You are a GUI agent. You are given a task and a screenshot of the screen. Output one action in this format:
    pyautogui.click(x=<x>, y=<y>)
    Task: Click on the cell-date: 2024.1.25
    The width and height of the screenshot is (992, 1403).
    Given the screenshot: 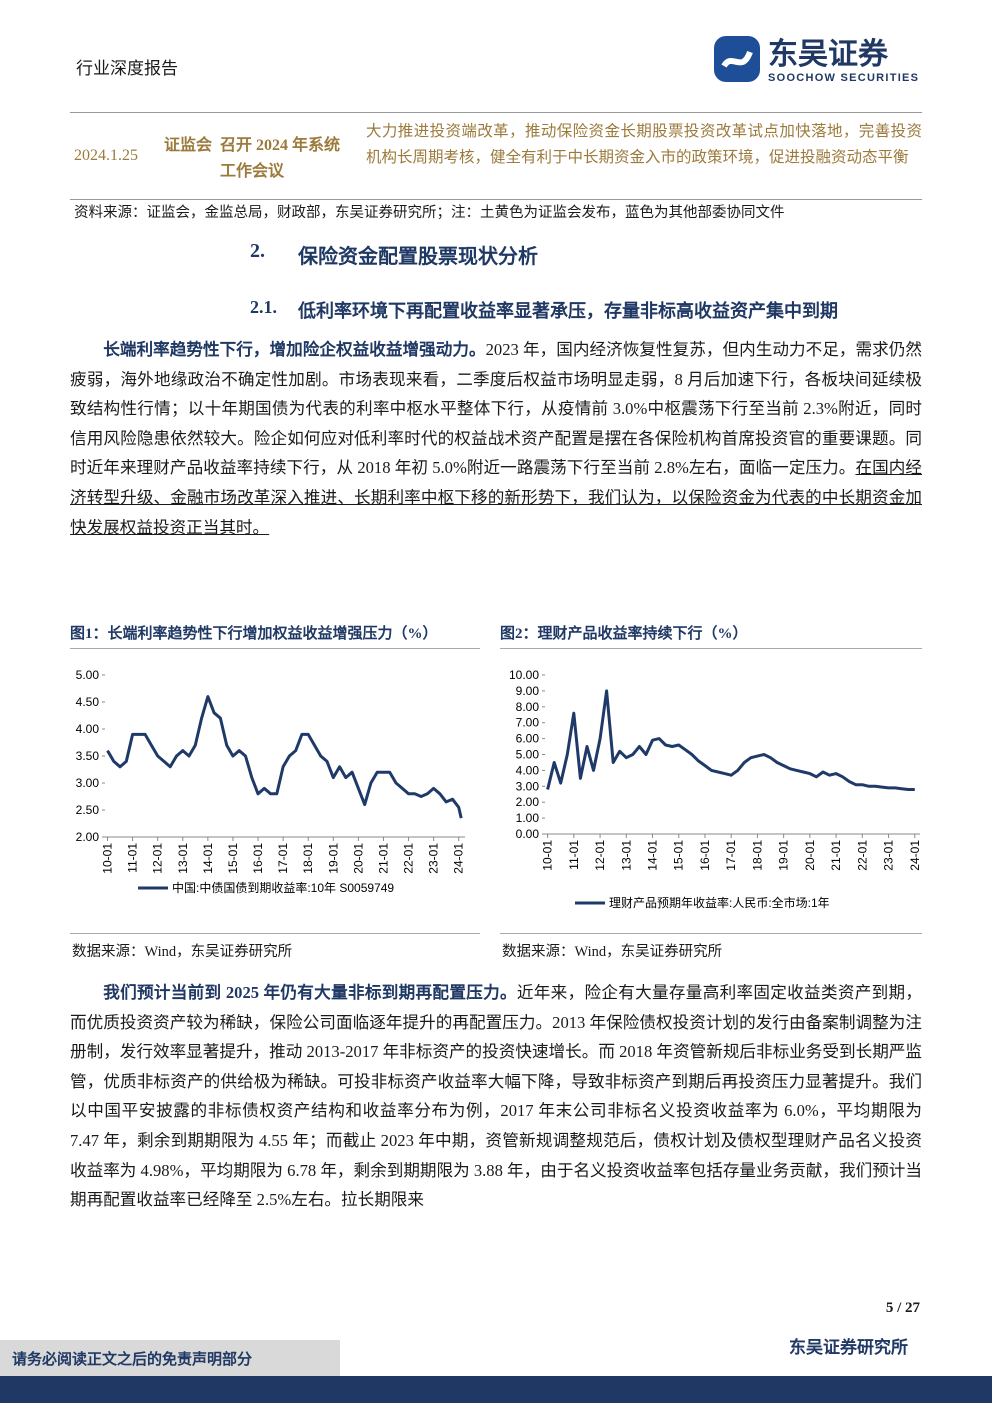 What is the action you would take?
    pyautogui.click(x=106, y=155)
    